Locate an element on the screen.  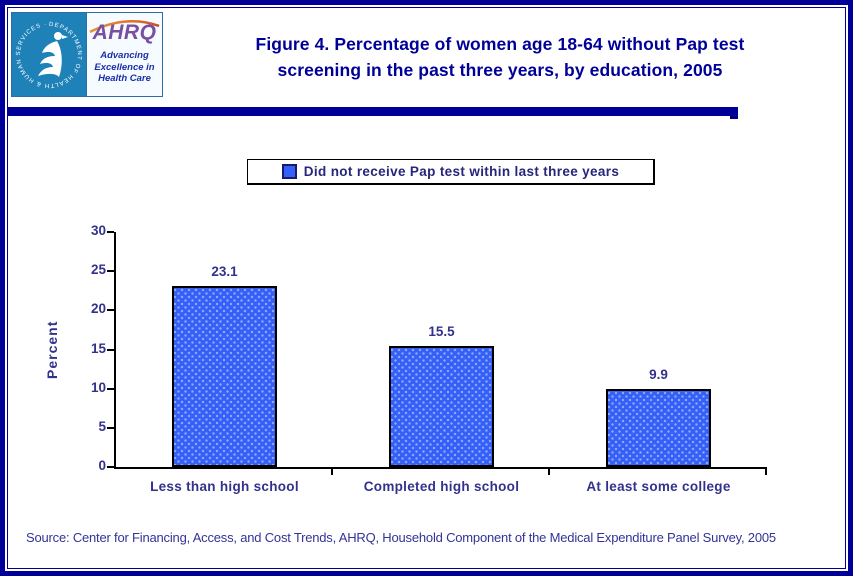
ahrq-tagline-line: Advancing is located at coordinates (124, 55).